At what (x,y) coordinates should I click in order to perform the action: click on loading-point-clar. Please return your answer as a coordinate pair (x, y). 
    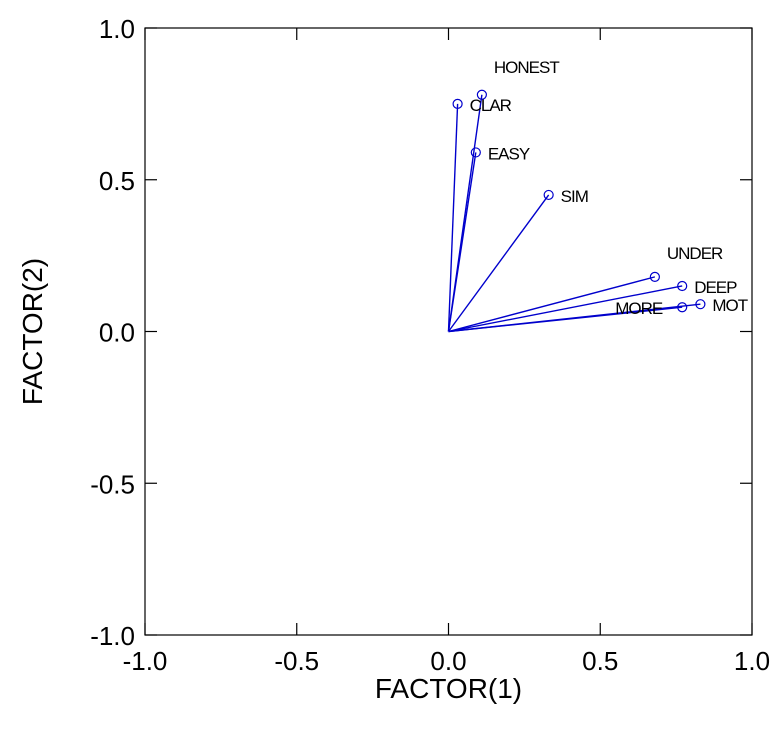
    Looking at the image, I should click on (457, 103).